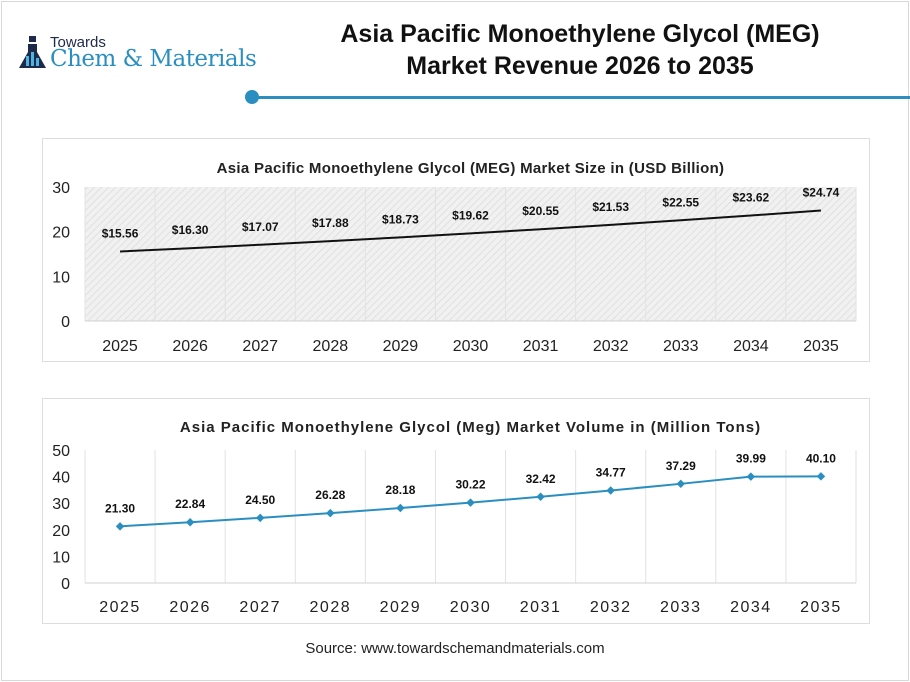 This screenshot has height=682, width=910. Describe the element at coordinates (821, 458) in the screenshot. I see `data-label: 40.10` at that location.